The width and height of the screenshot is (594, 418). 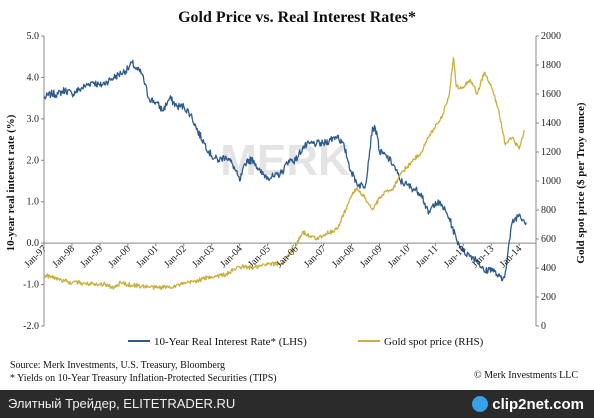 What do you see at coordinates (33, 160) in the screenshot?
I see `left-tick-label: 2.0` at bounding box center [33, 160].